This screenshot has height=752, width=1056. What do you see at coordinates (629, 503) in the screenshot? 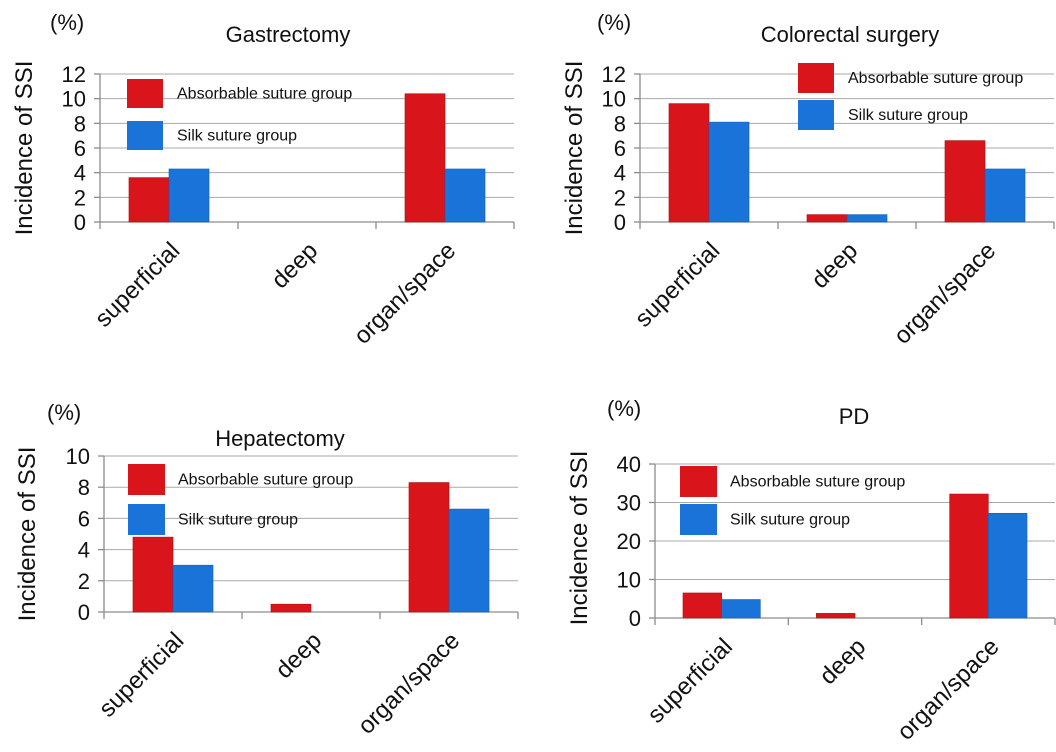
I see `y-tick-label: 30` at bounding box center [629, 503].